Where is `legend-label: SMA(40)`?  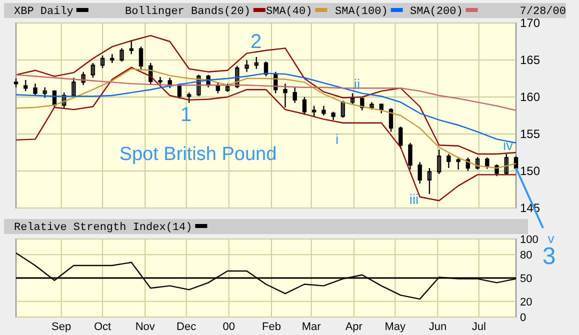
legend-label: SMA(40) is located at coordinates (289, 12).